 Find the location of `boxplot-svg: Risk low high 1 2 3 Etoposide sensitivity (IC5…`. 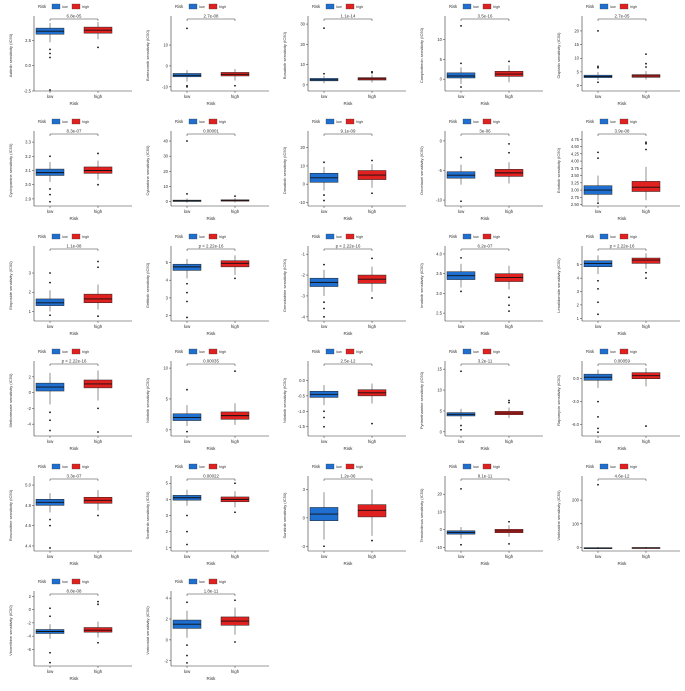

boxplot-svg: Risk low high 1 2 3 Etoposide sensitivity (IC5… is located at coordinates (70, 284).